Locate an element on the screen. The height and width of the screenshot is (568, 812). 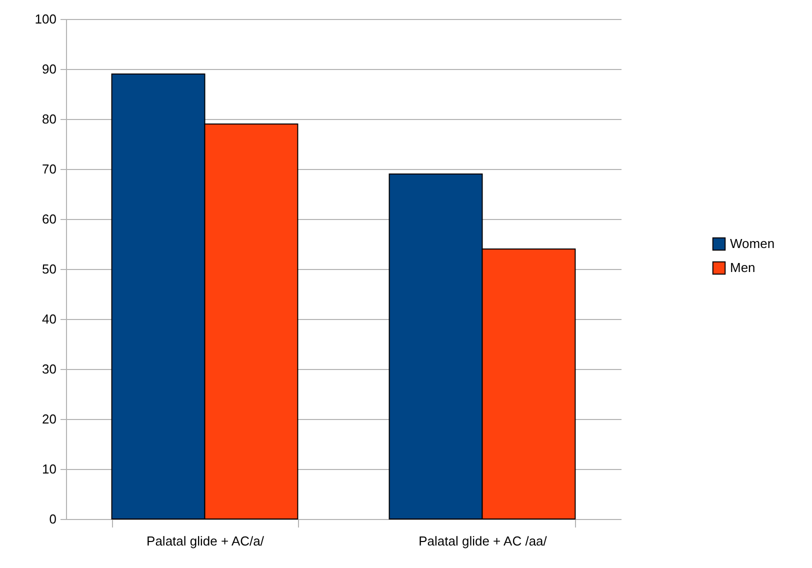
legend-label: Women is located at coordinates (752, 243).